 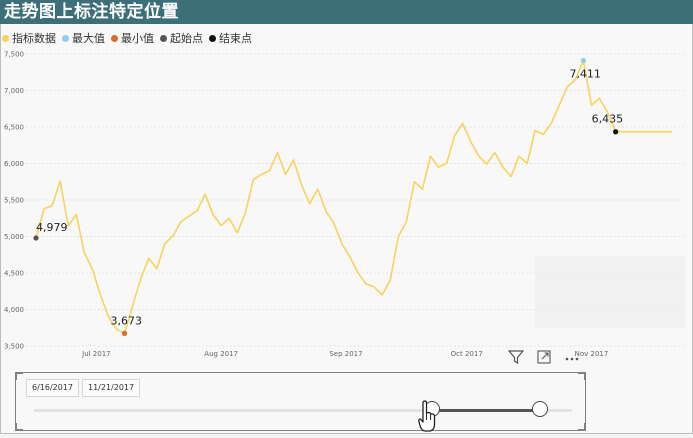 What do you see at coordinates (91, 12) in the screenshot?
I see `chart-title: 走势图上标注特定位置` at bounding box center [91, 12].